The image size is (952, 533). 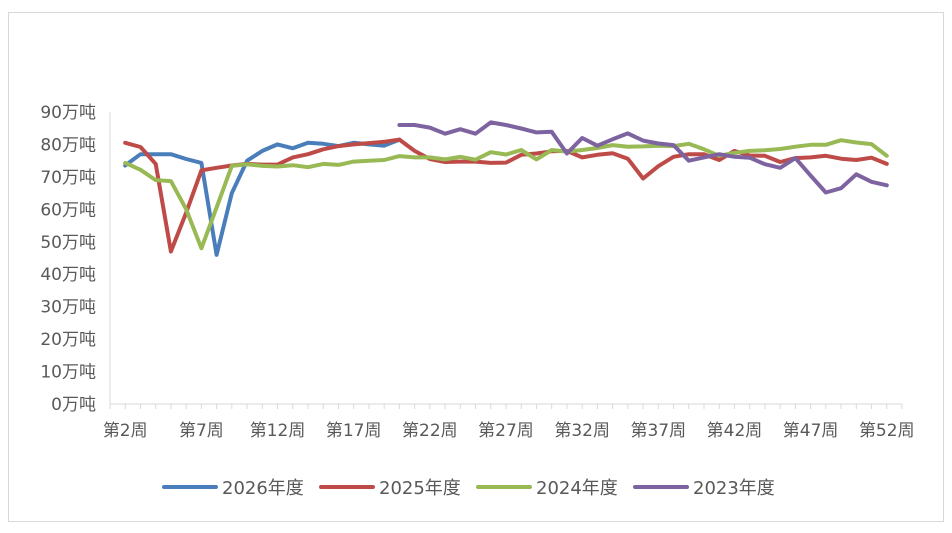 I want to click on x-tick-label: 第12周, so click(x=278, y=431).